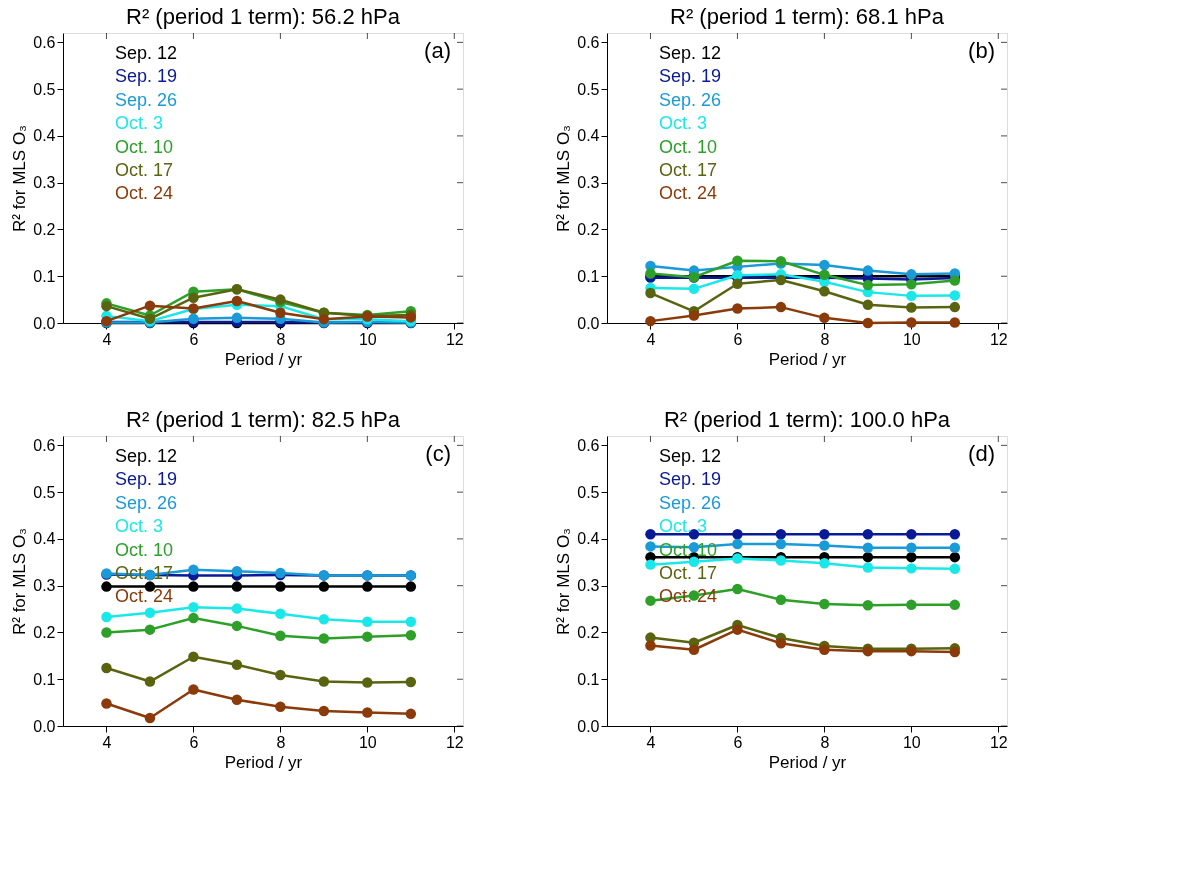 The width and height of the screenshot is (1196, 884). I want to click on series-label: Oct. 3, so click(683, 526).